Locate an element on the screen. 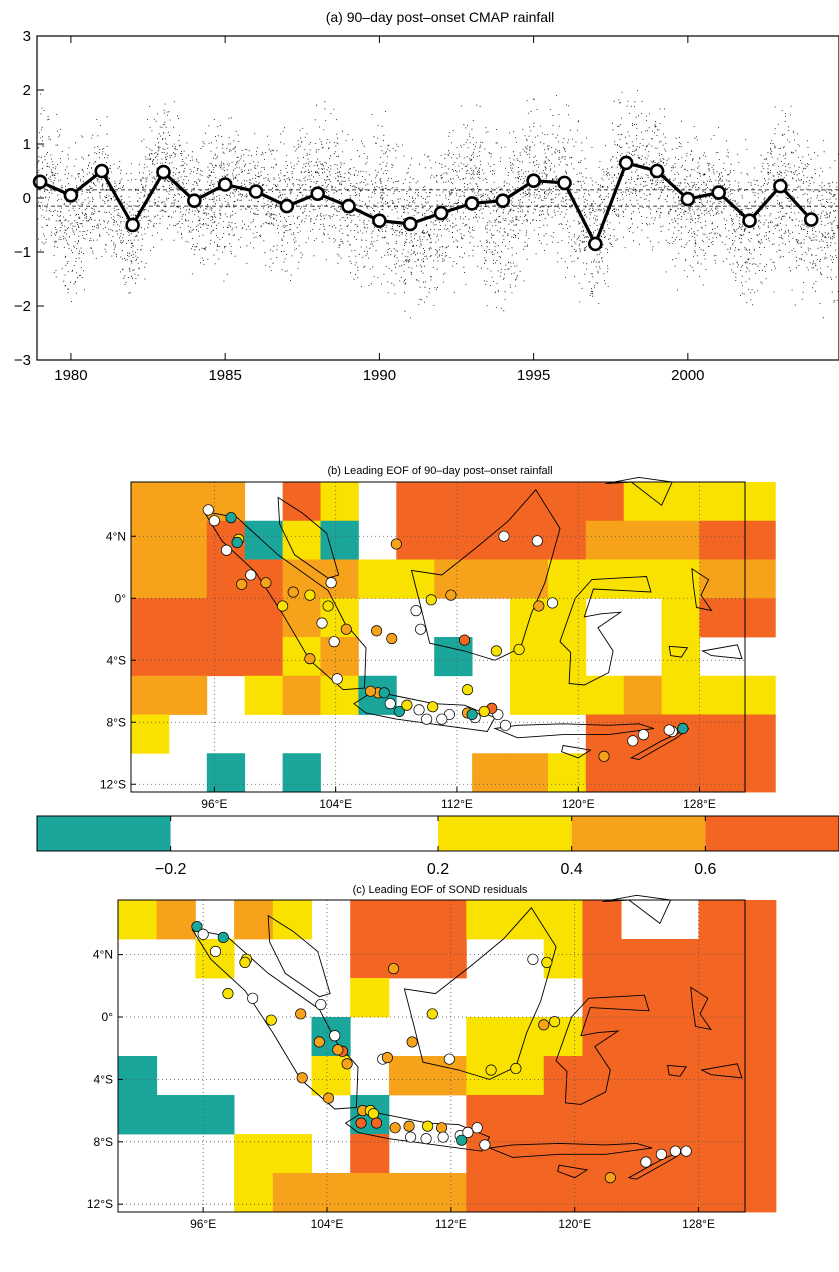 This screenshot has width=839, height=1272. map-c-stations is located at coordinates (441, 1052).